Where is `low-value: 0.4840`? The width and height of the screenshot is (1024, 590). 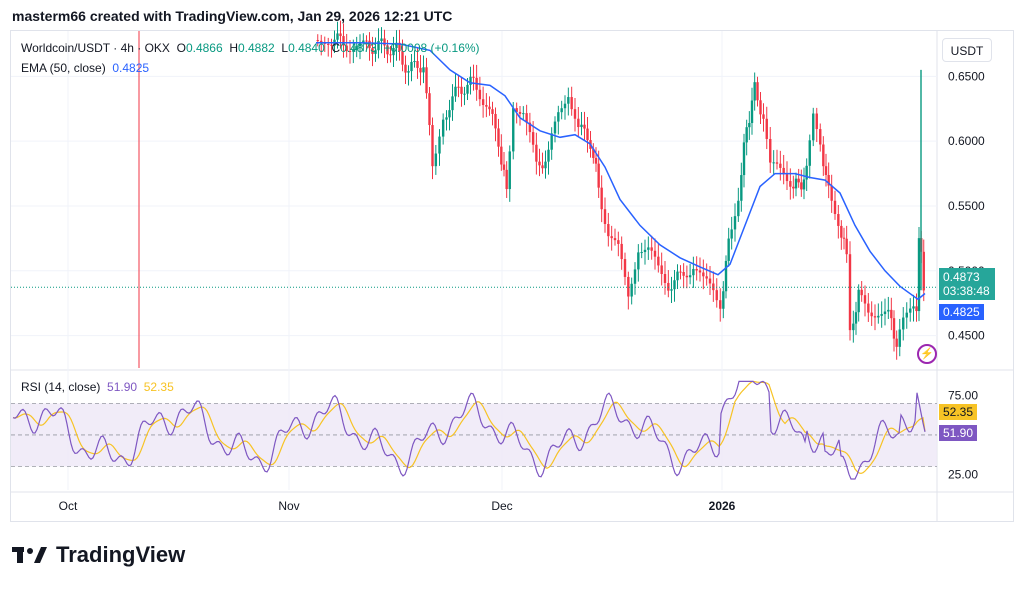
low-value: 0.4840 is located at coordinates (306, 48).